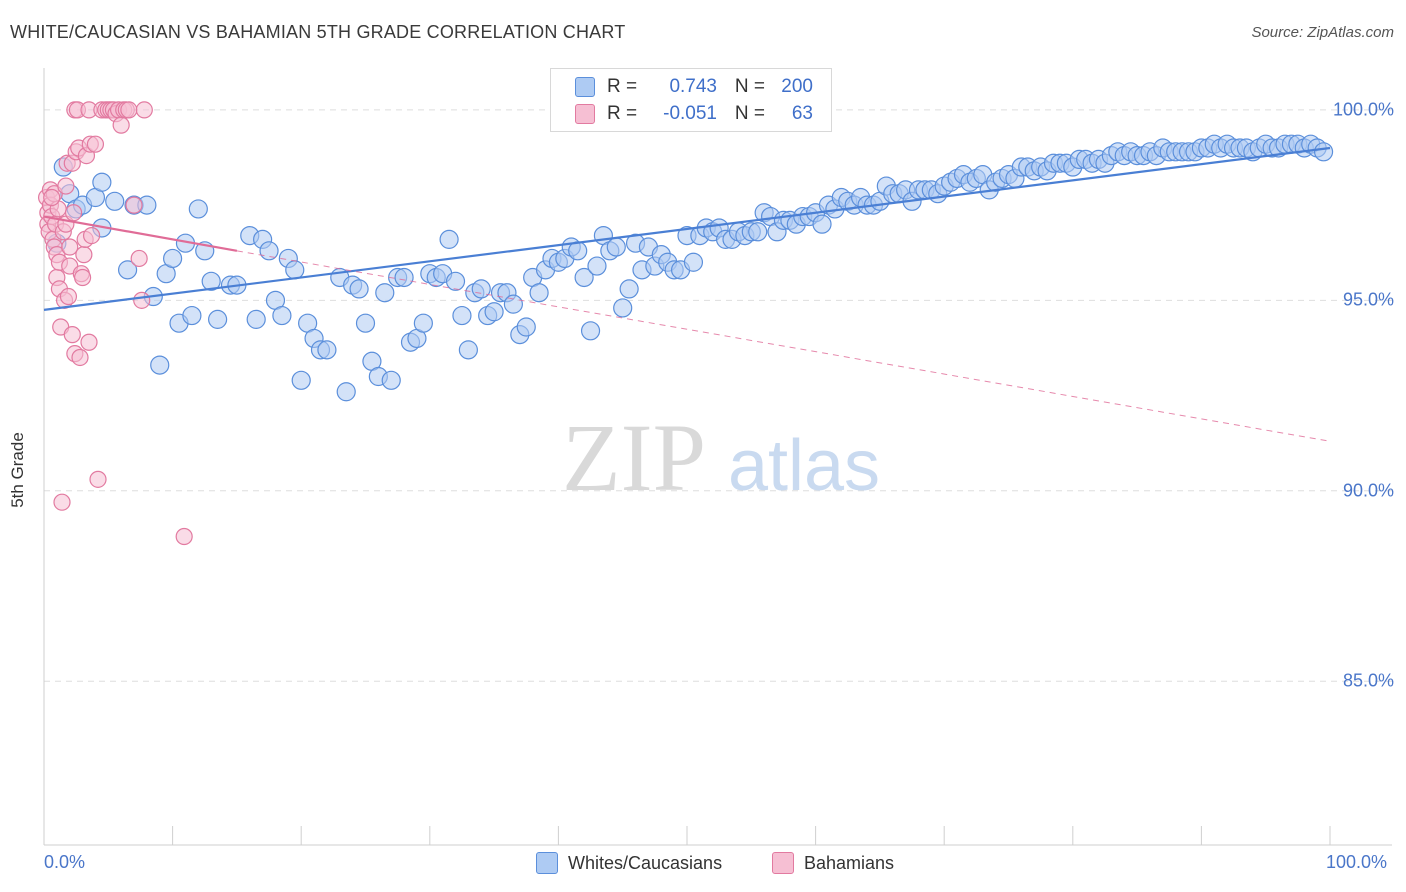 This screenshot has height=892, width=1406. What do you see at coordinates (547, 863) in the screenshot?
I see `bottom-legend-swatch-whites` at bounding box center [547, 863].